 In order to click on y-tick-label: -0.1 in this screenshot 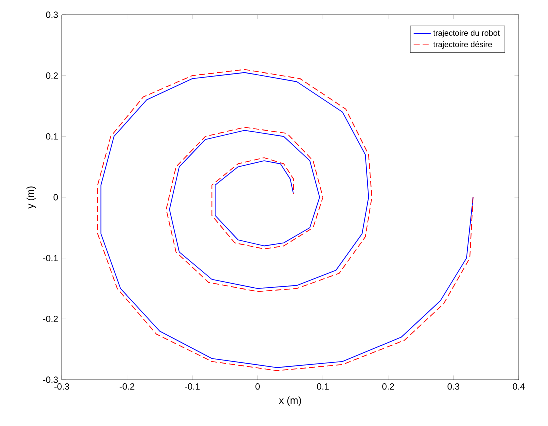, I will do `click(50, 258)`.